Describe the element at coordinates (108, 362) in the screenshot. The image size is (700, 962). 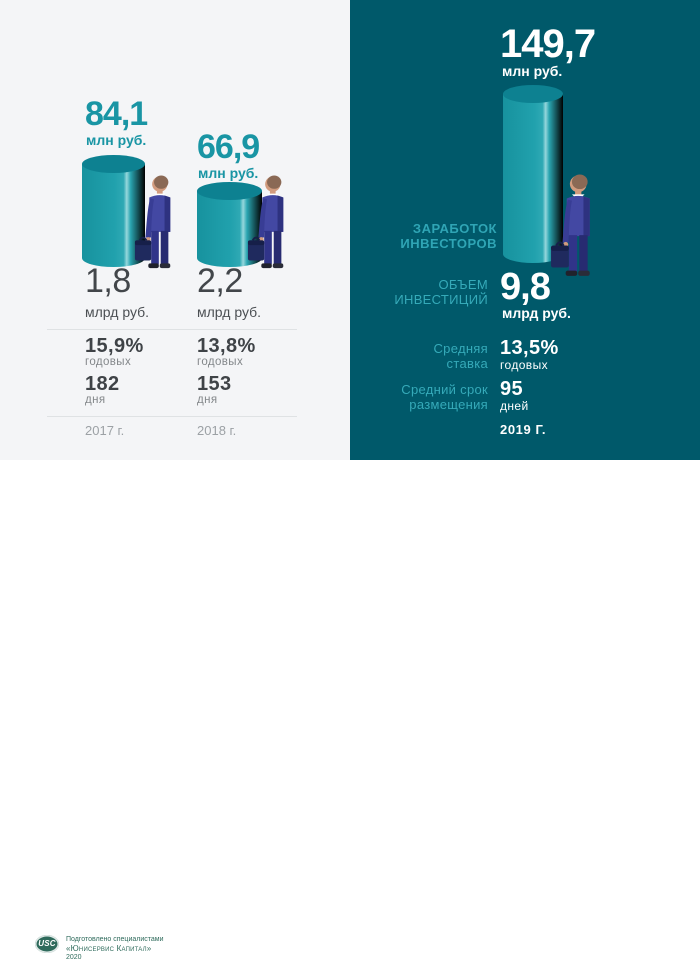
I see `rate-unit-2017: годовых` at that location.